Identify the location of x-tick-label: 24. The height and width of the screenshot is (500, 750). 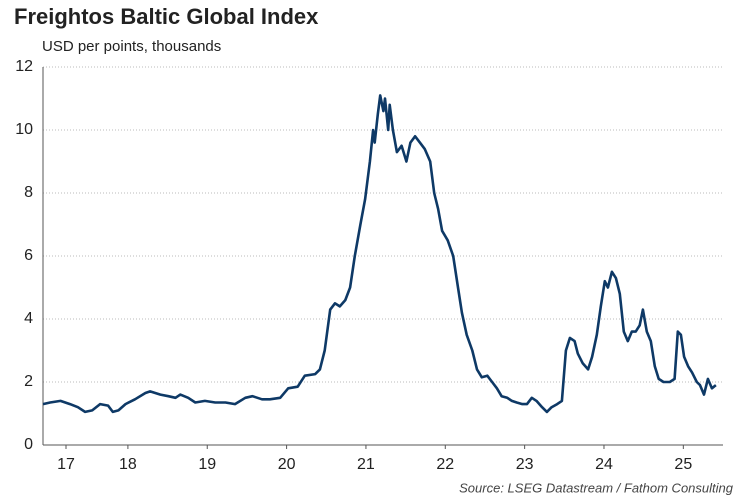
(604, 464).